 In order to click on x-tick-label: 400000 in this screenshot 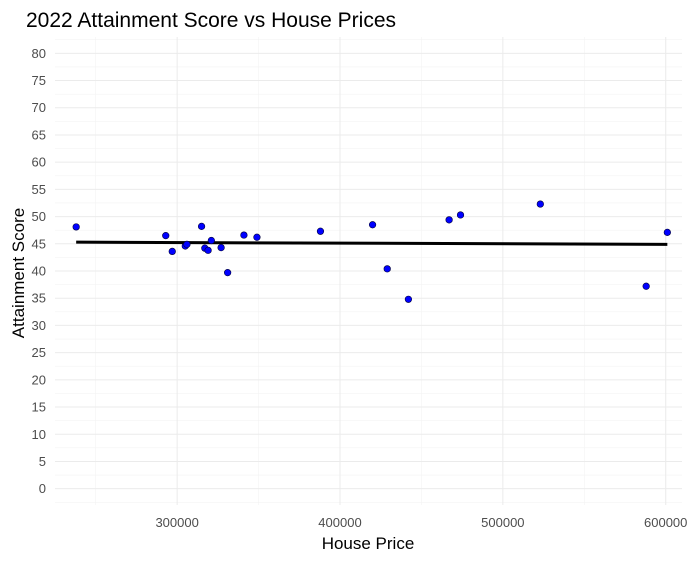, I will do `click(339, 522)`.